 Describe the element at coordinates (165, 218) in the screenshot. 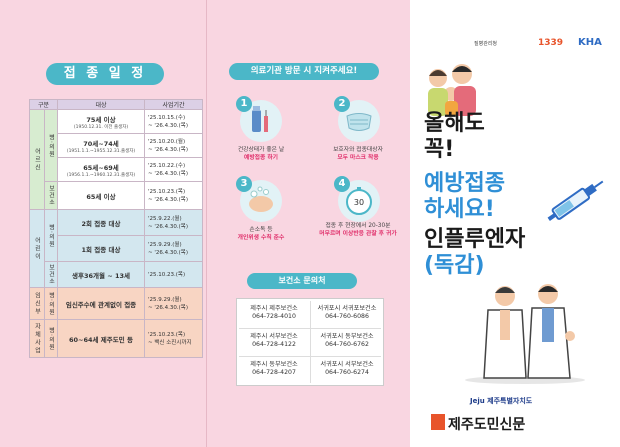

I see `period-start: '25.9.22.(월)` at that location.